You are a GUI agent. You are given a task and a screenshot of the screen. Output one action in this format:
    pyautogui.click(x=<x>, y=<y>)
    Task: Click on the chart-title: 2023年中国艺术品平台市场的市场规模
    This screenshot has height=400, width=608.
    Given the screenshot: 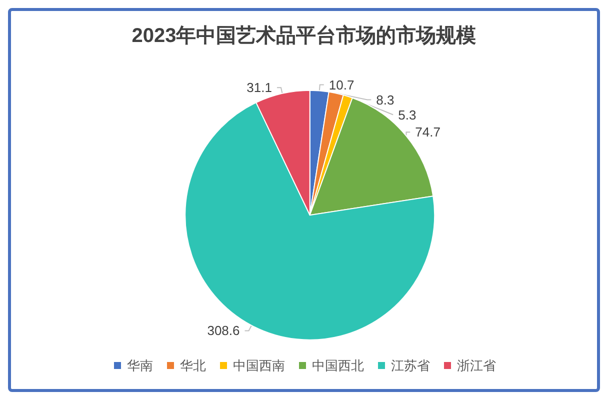 What is the action you would take?
    pyautogui.click(x=304, y=35)
    